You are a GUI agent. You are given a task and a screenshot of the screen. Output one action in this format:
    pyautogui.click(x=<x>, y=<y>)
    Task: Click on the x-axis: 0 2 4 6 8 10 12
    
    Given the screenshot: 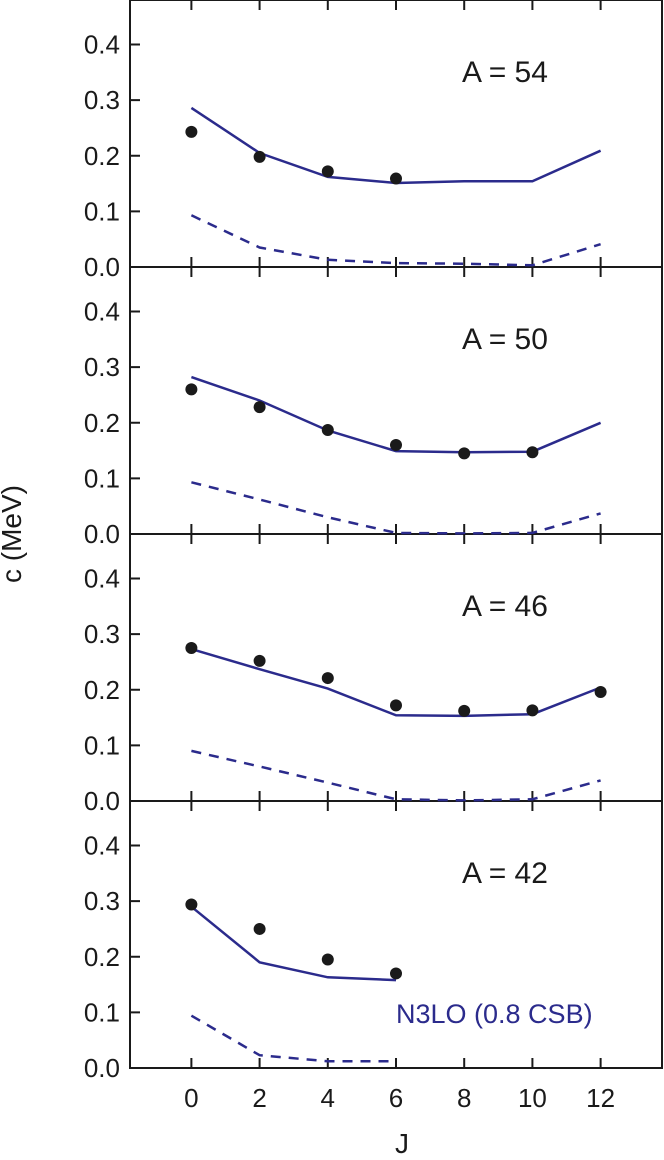 What is the action you would take?
    pyautogui.click(x=399, y=1098)
    